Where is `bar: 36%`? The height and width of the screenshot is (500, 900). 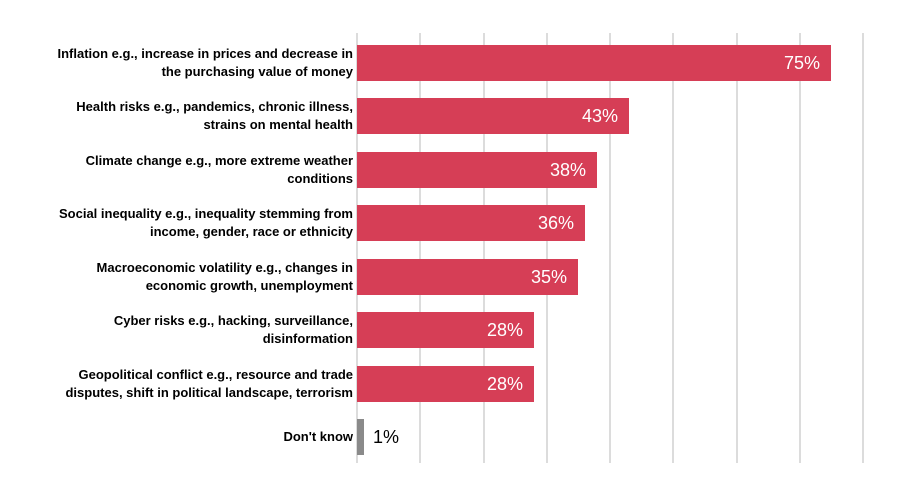 bar: 36% is located at coordinates (471, 223).